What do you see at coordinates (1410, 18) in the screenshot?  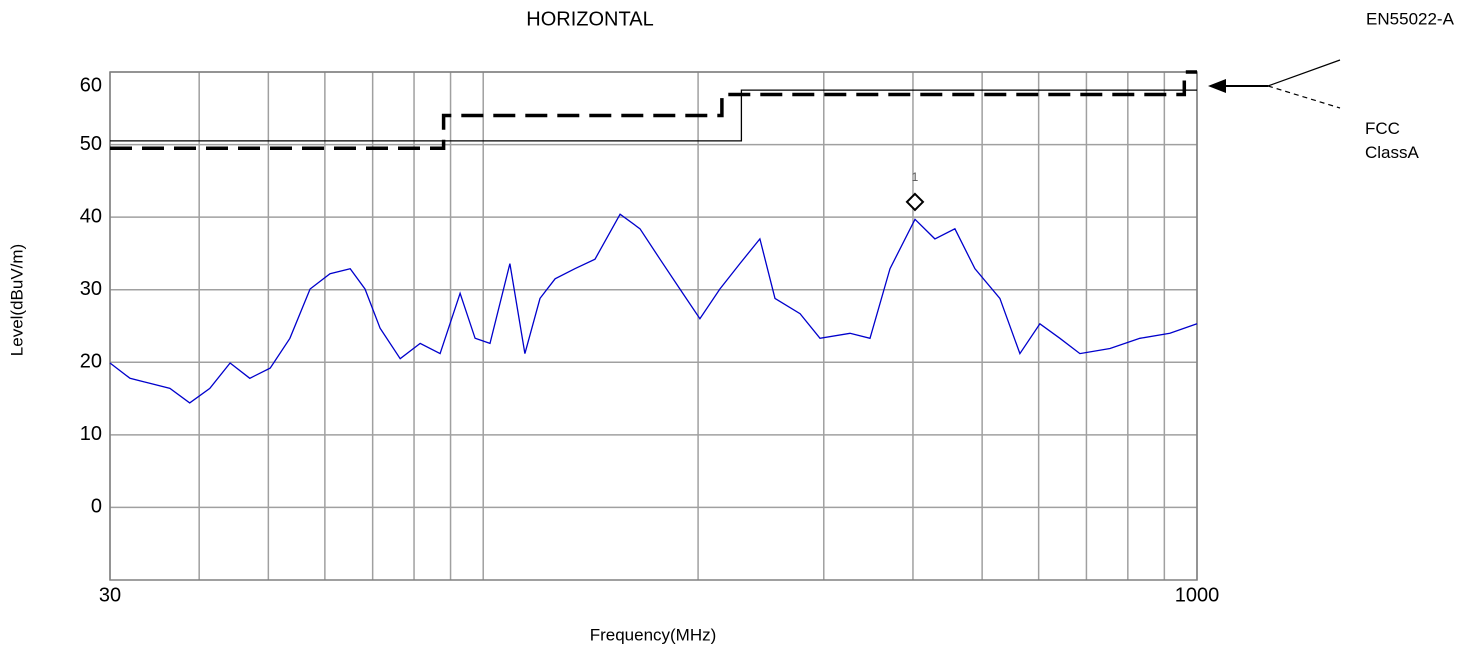 I see `legend-label: EN55022-A` at bounding box center [1410, 18].